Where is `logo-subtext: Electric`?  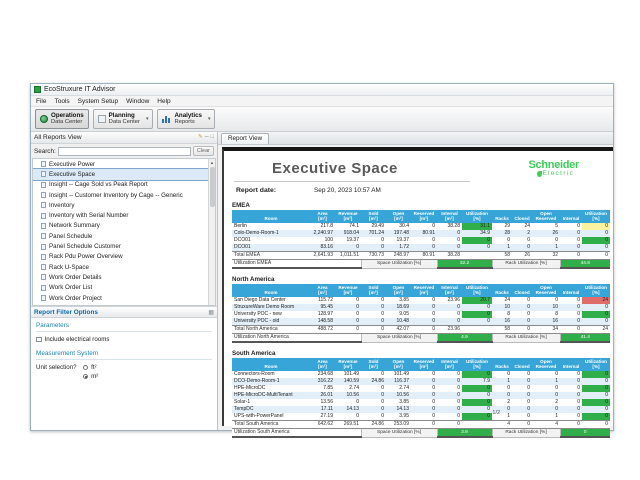
logo-subtext: Electric is located at coordinates (558, 174).